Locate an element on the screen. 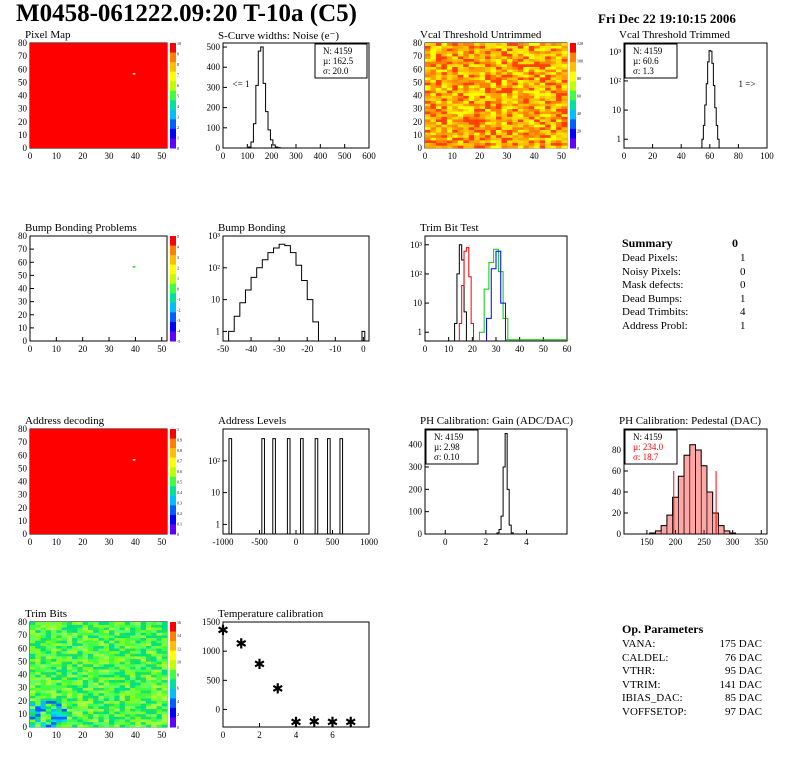  x-tick-label: 20 is located at coordinates (480, 156).